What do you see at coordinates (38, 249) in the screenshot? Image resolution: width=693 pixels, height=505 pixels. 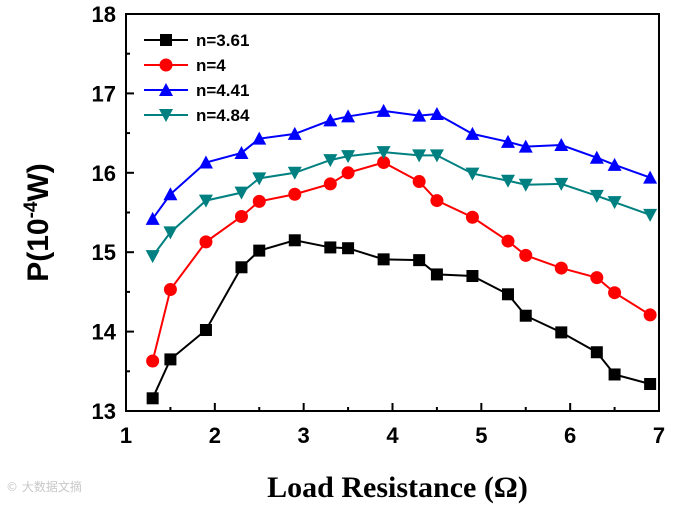 I see `y-axis-title-main: P(10` at bounding box center [38, 249].